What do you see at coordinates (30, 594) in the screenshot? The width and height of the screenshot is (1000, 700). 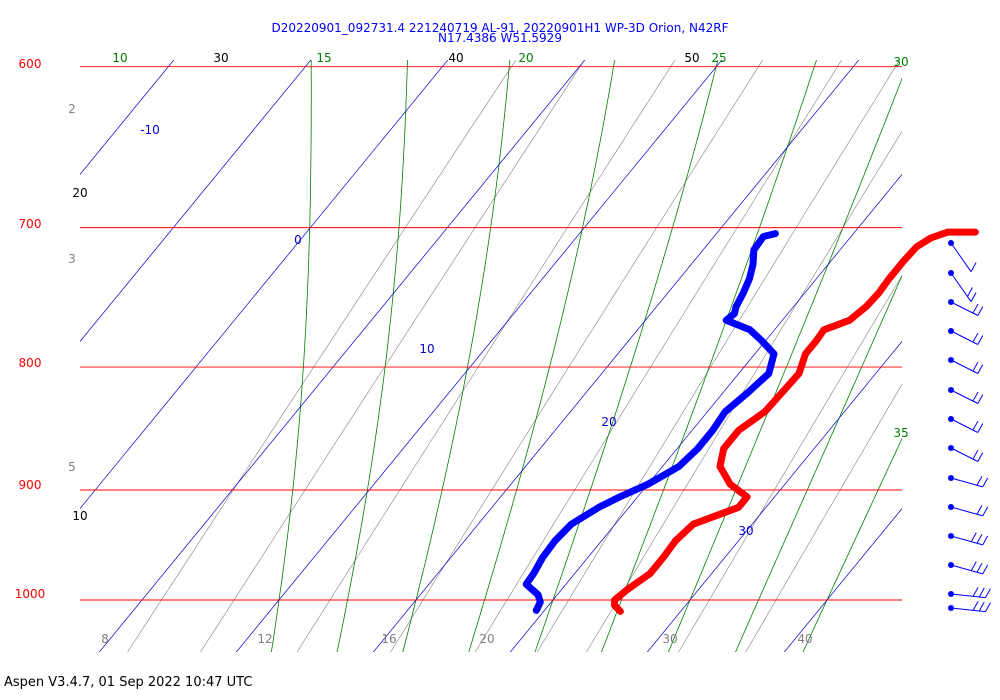 I see `pressure-label: 1000` at bounding box center [30, 594].